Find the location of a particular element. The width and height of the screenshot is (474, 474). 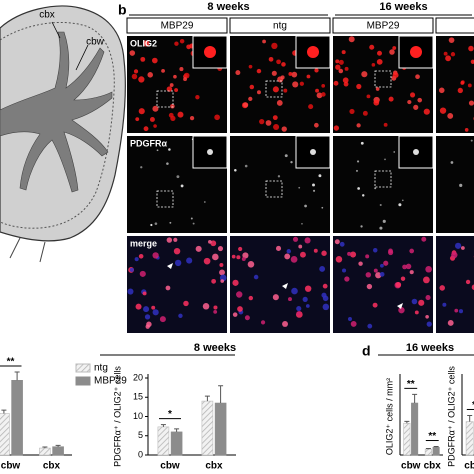

y-axis-label: OLIG2⁺ cells / mm² is located at coordinates (389, 416).